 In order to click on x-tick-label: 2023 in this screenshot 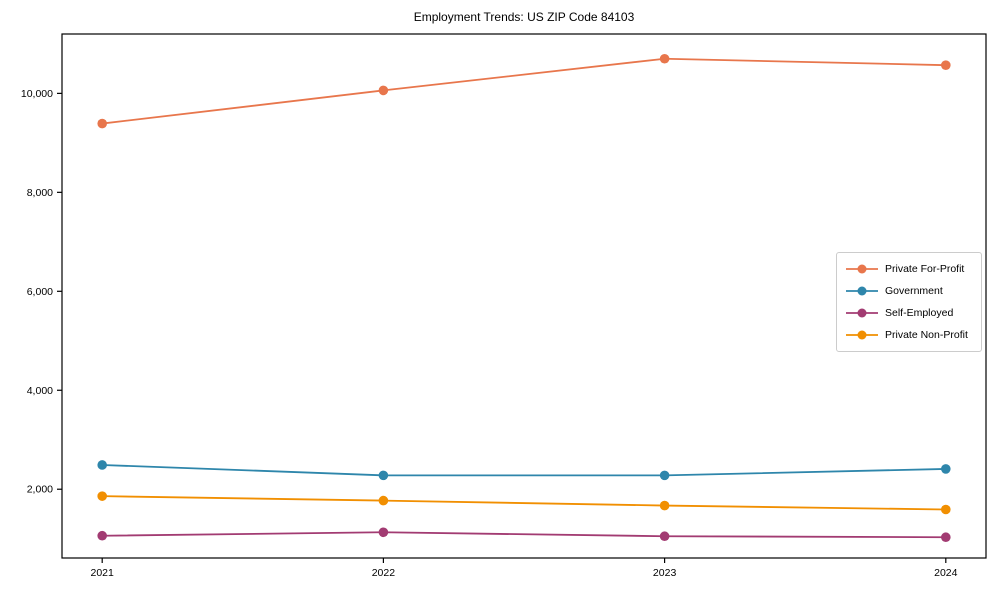, I will do `click(665, 573)`.